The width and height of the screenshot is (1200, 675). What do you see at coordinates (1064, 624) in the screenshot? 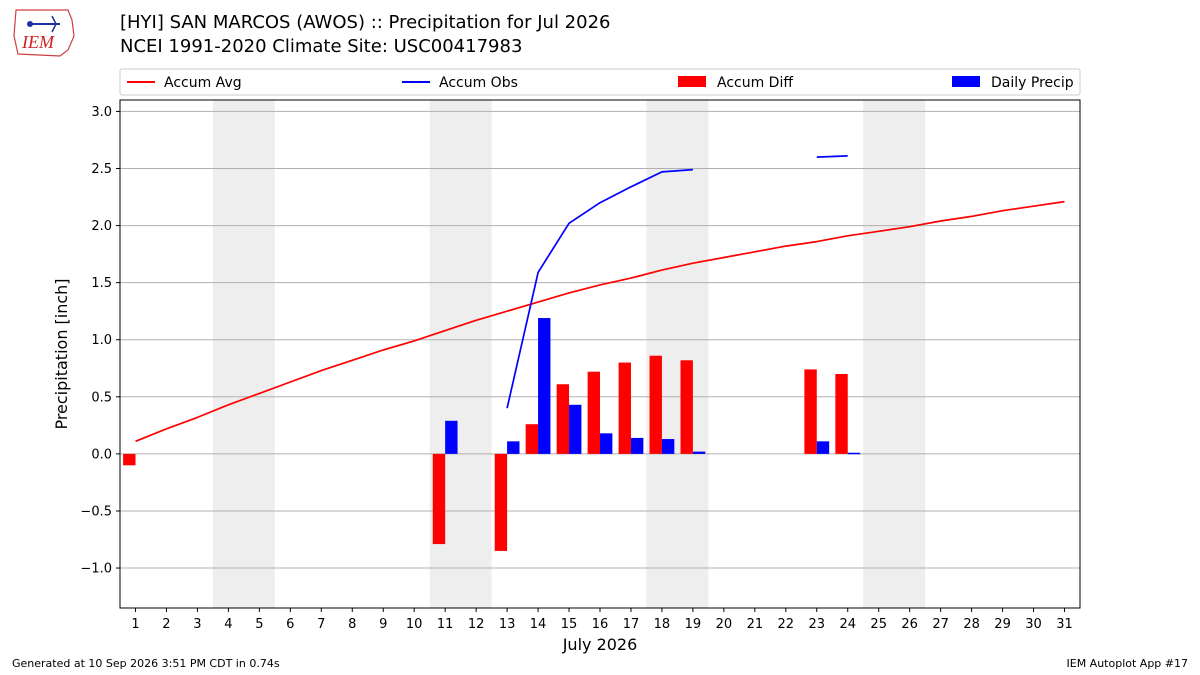
I see `x-tick-label: 31` at bounding box center [1064, 624].